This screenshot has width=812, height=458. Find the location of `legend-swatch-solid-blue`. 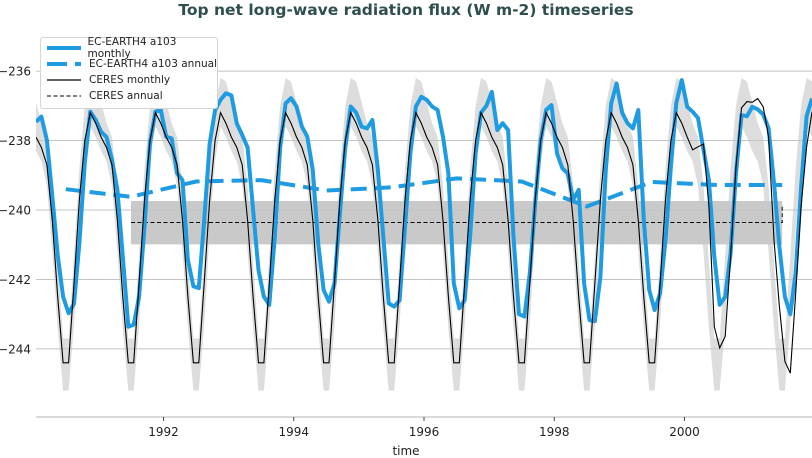

legend-swatch-solid-blue is located at coordinates (64, 48).